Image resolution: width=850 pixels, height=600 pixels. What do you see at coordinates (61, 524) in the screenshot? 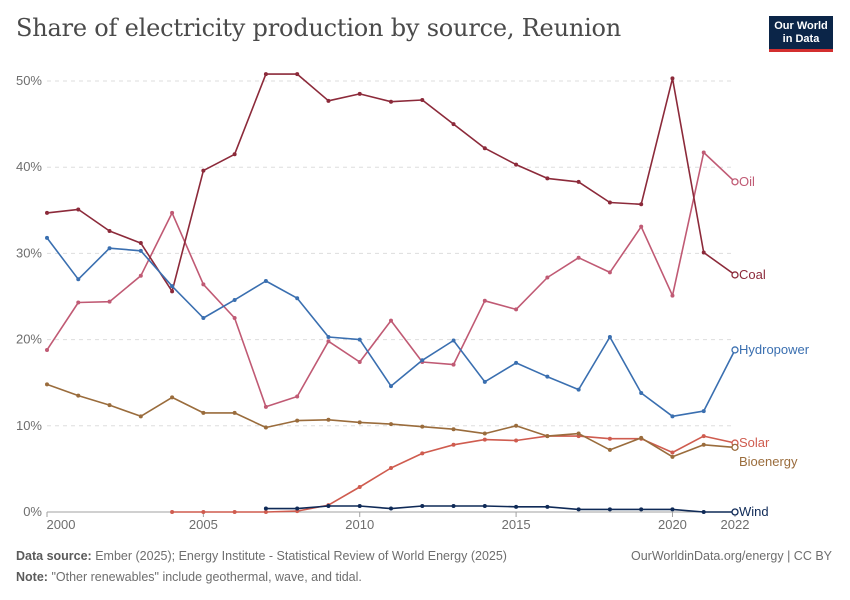
I see `x-tick-label: 2000` at bounding box center [61, 524].